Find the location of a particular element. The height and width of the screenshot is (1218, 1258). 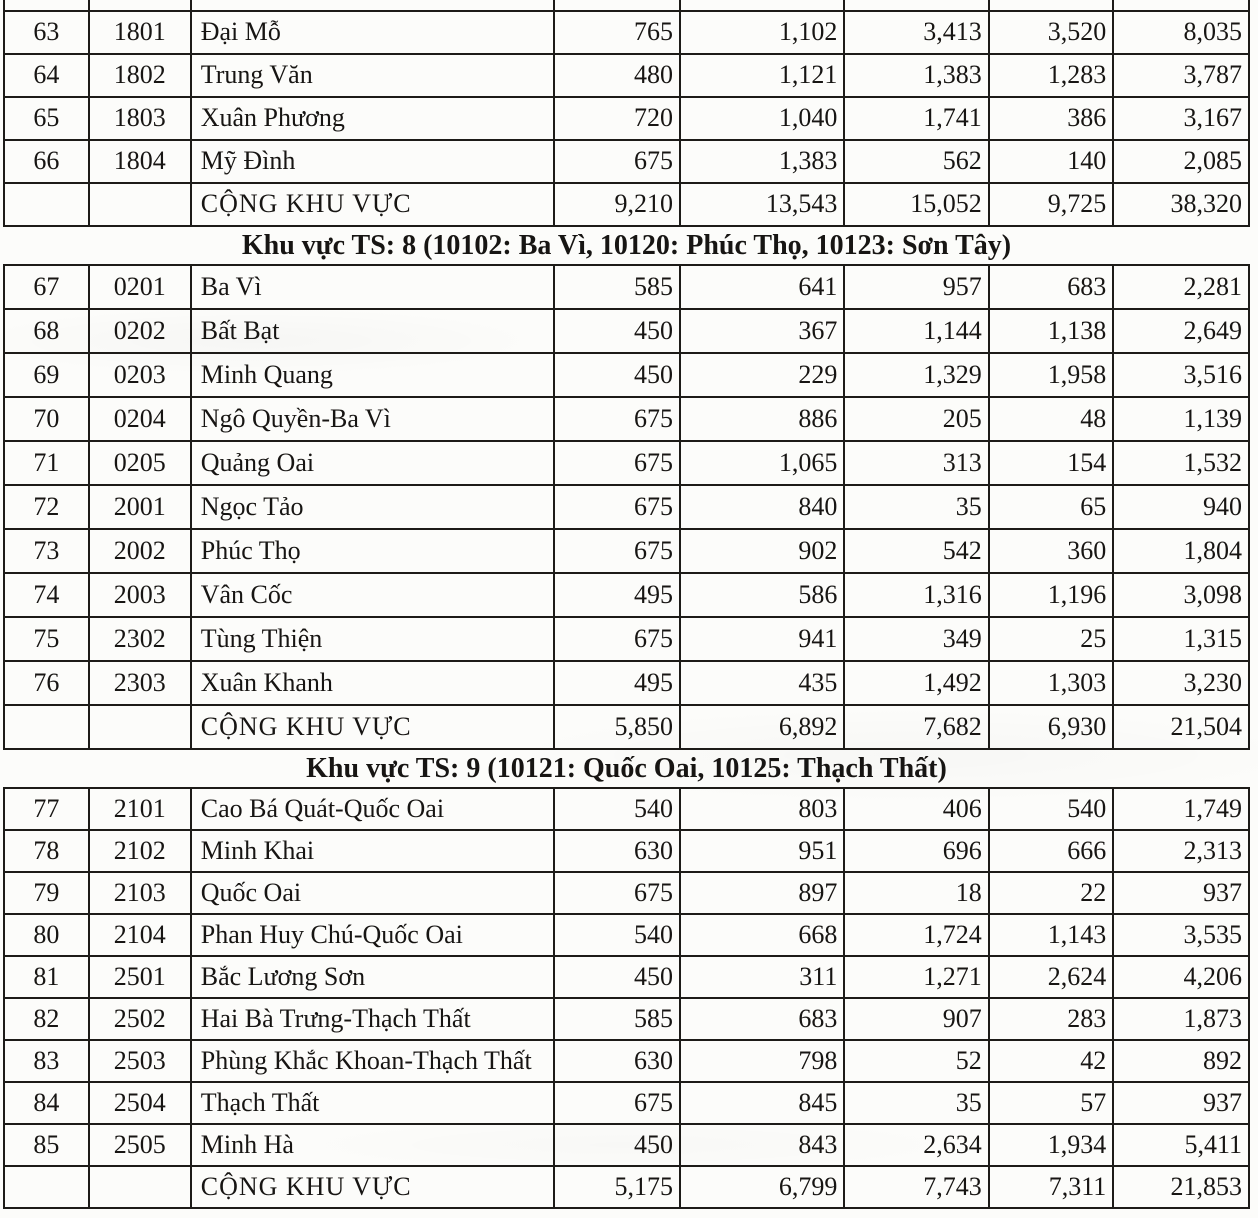

value-cell: 3,787 is located at coordinates (1181, 75).